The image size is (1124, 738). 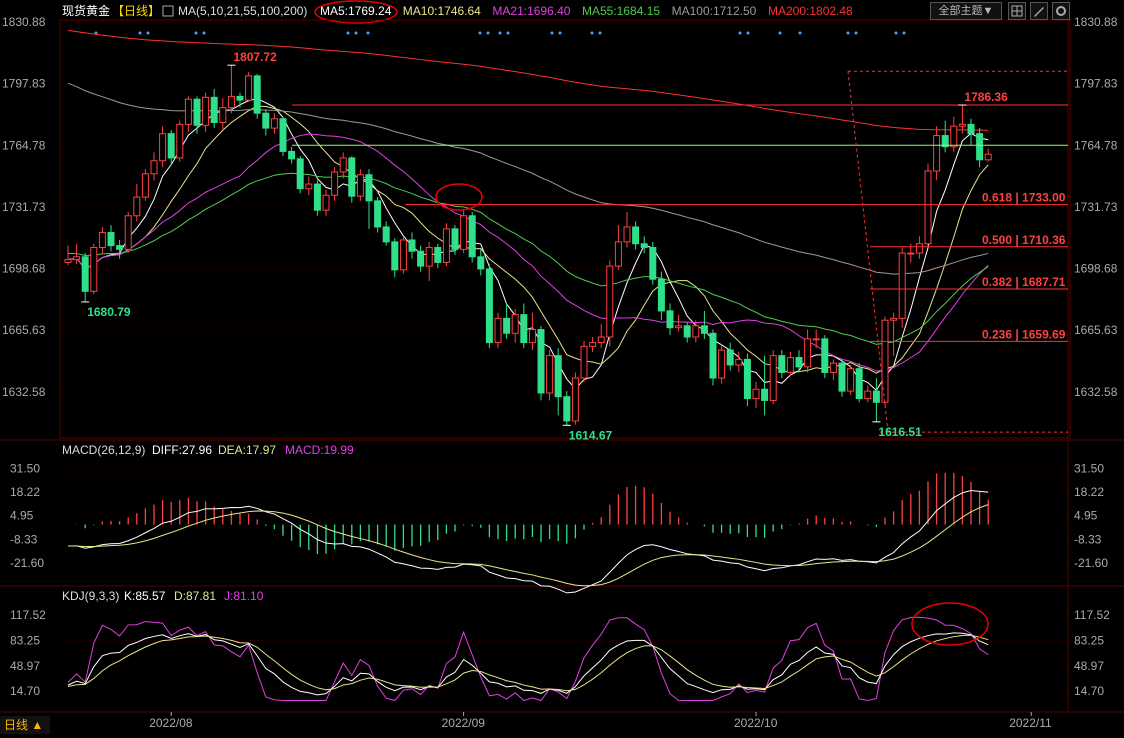 I want to click on kdj-tick-left-1: 83.25, so click(x=25, y=641).